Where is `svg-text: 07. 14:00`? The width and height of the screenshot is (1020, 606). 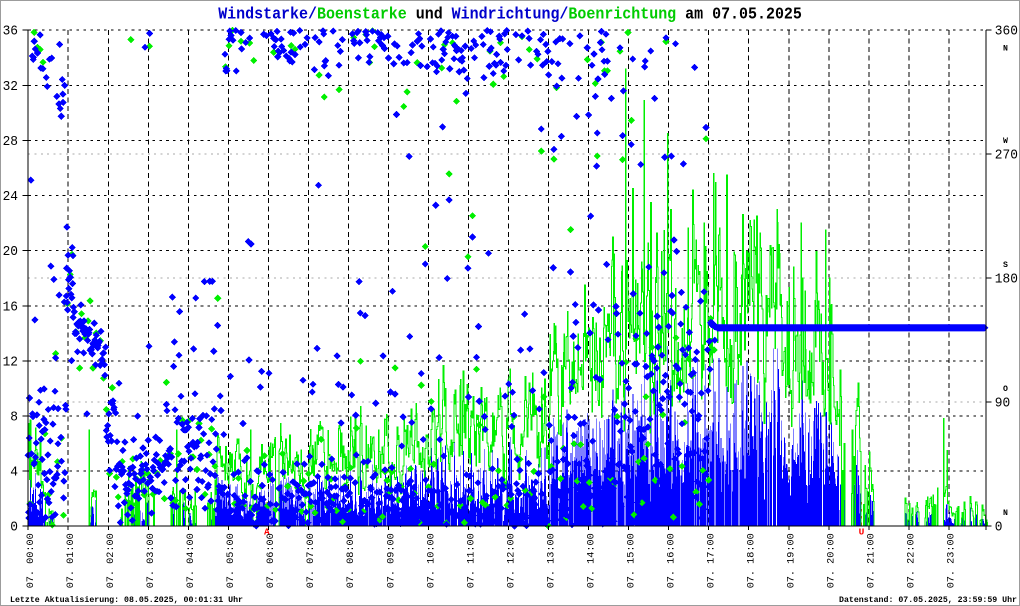
svg-text: 07. 14:00 is located at coordinates (591, 560).